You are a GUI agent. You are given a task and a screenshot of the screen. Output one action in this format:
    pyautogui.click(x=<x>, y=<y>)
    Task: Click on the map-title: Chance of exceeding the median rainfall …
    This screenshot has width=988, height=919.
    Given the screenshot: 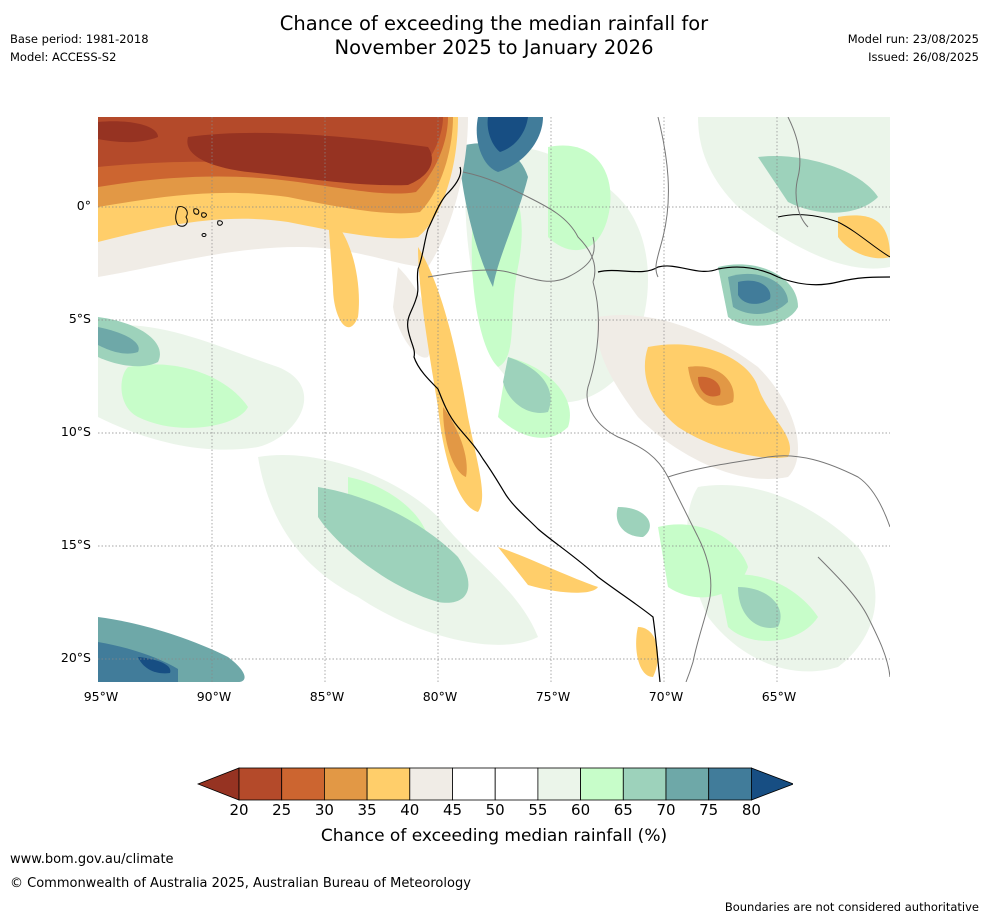 What is the action you would take?
    pyautogui.click(x=494, y=36)
    